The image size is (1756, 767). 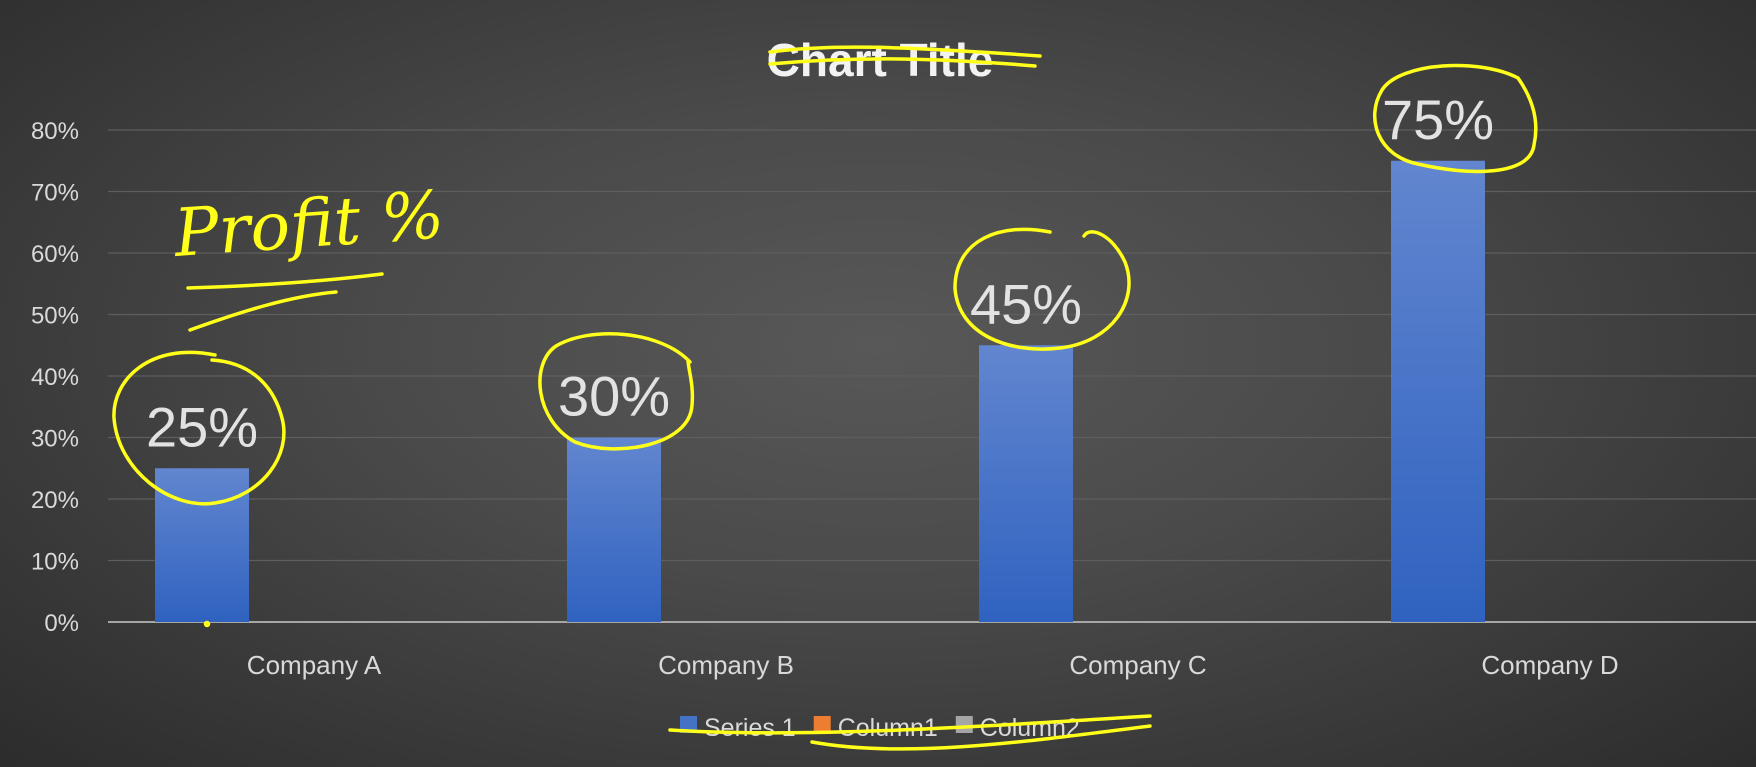 What do you see at coordinates (933, 665) in the screenshot?
I see `x-axis-categories: Company A Company B Company C Company D` at bounding box center [933, 665].